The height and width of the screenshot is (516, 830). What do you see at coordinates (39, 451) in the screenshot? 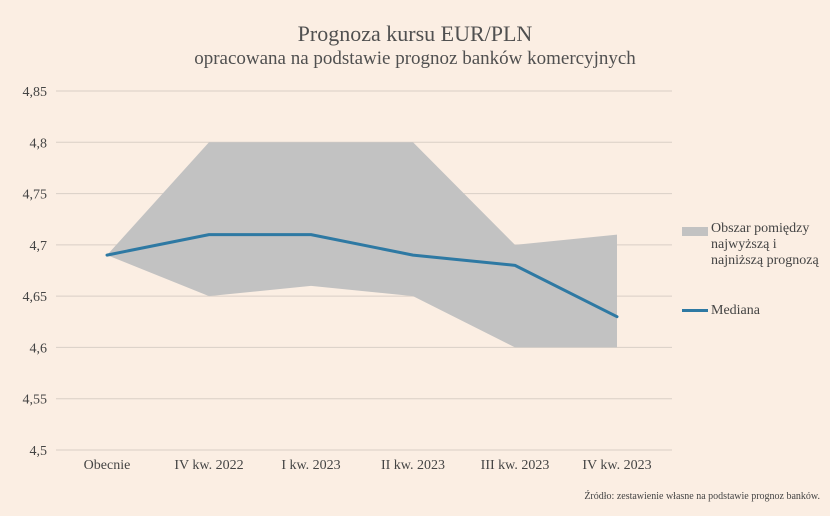
I see `y-tick-label: 4,5` at bounding box center [39, 451].